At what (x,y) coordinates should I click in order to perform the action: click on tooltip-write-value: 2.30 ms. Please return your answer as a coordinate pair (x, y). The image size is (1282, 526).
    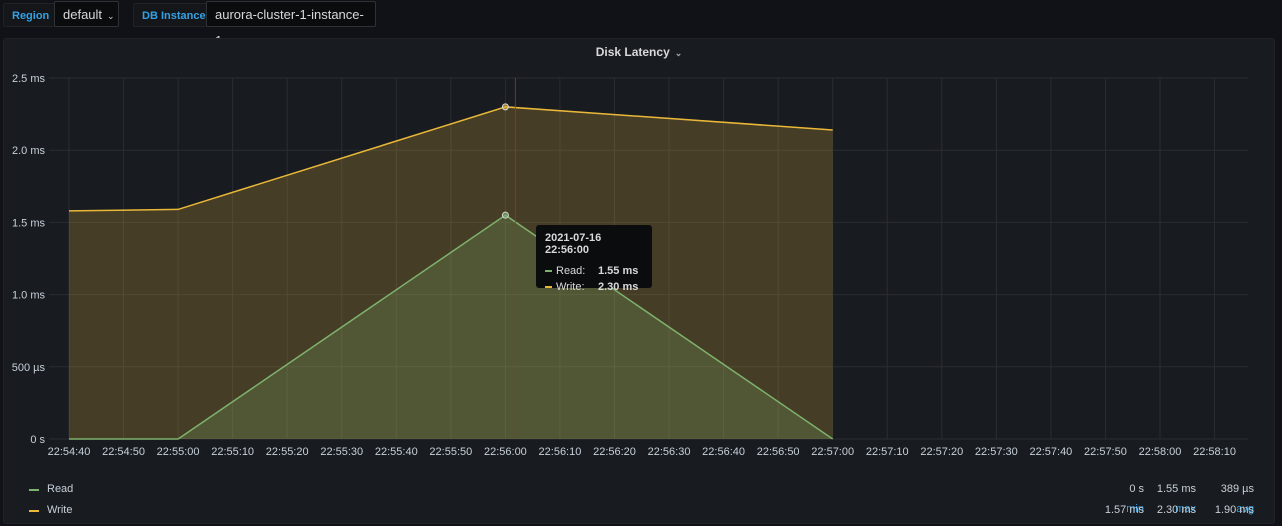
    Looking at the image, I should click on (618, 287).